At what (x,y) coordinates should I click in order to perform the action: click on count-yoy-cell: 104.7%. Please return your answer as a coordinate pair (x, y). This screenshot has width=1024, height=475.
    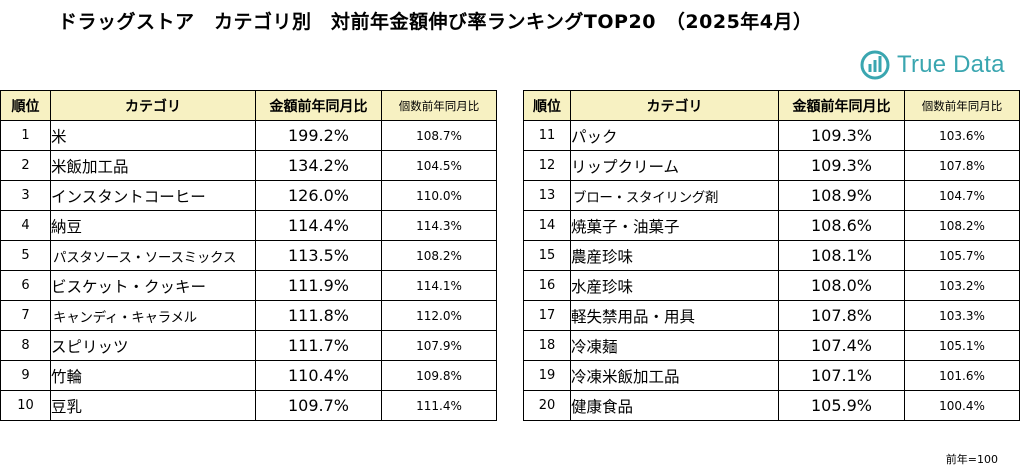
    Looking at the image, I should click on (962, 195).